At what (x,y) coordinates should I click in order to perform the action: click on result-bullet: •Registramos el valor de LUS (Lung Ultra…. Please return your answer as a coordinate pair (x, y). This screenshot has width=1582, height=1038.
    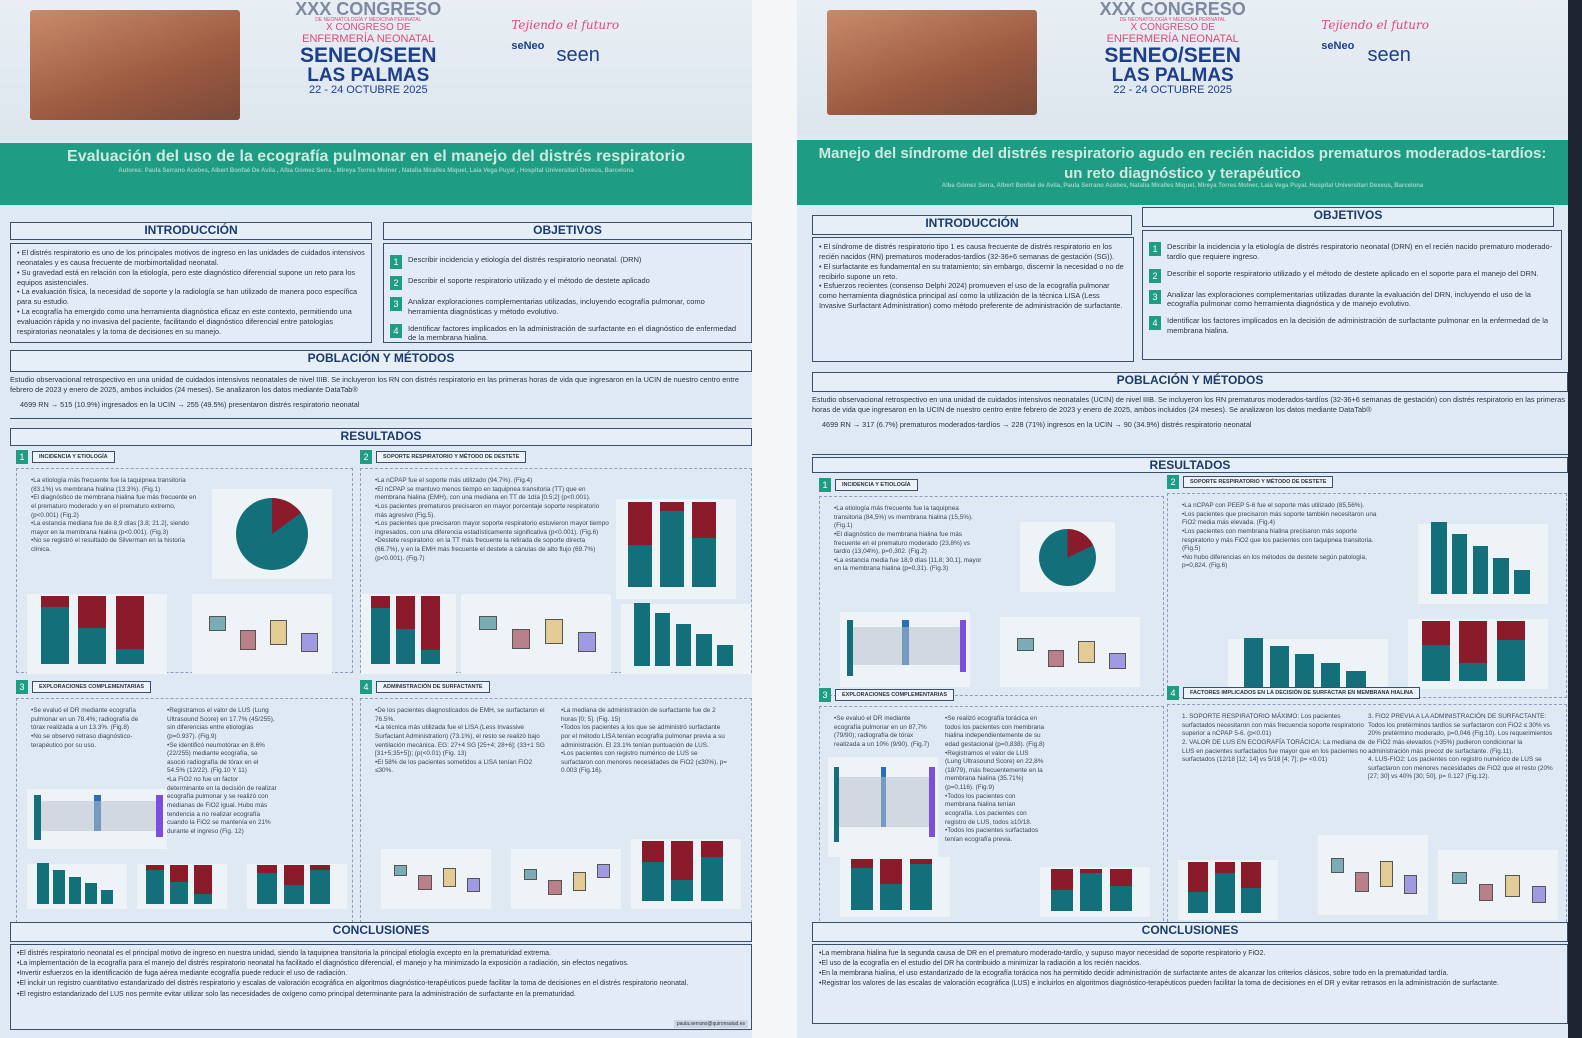
    Looking at the image, I should click on (221, 723).